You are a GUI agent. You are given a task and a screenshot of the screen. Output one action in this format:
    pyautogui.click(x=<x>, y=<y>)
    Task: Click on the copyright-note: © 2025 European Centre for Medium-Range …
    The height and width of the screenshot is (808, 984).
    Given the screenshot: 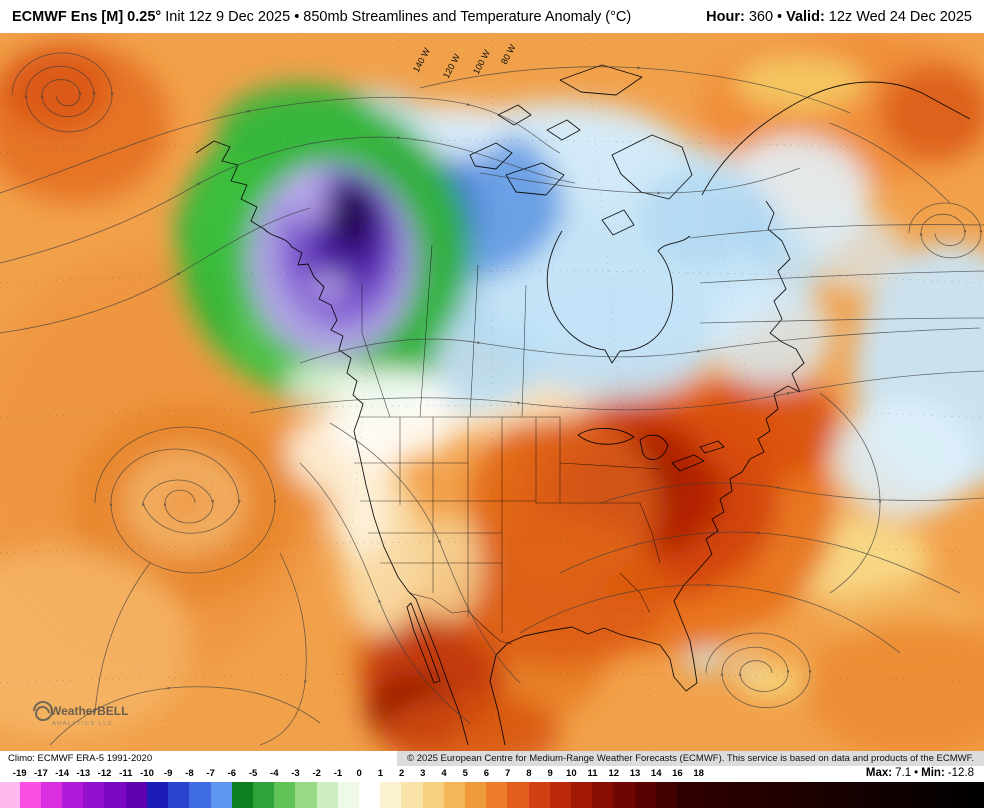 What is the action you would take?
    pyautogui.click(x=690, y=758)
    